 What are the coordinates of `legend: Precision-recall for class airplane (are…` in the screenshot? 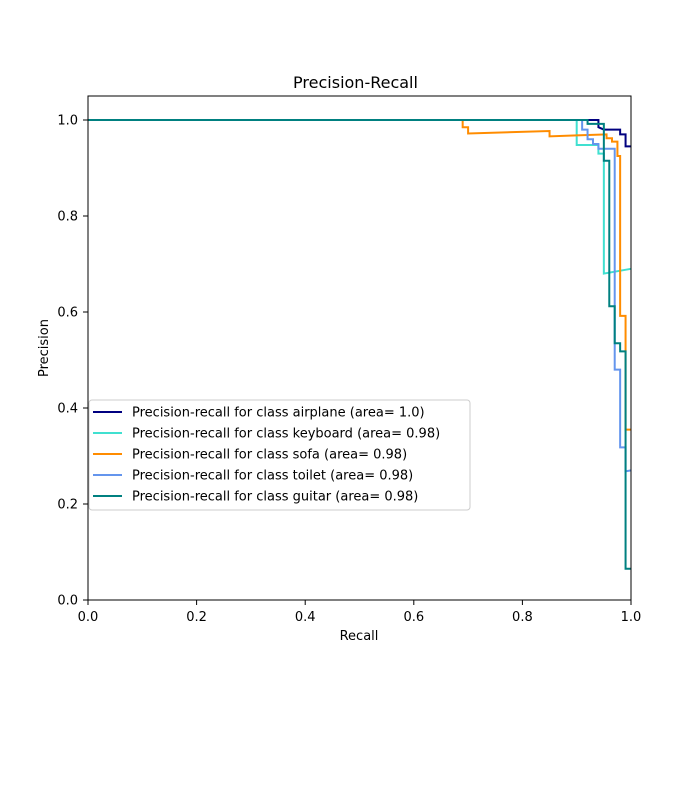 It's located at (279, 455).